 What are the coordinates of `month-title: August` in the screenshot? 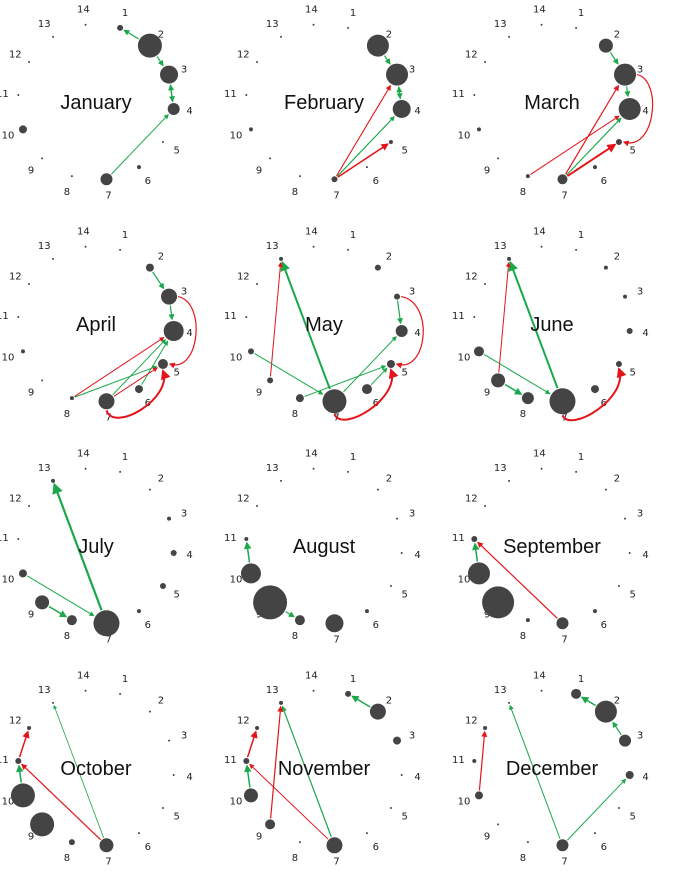 It's located at (324, 547).